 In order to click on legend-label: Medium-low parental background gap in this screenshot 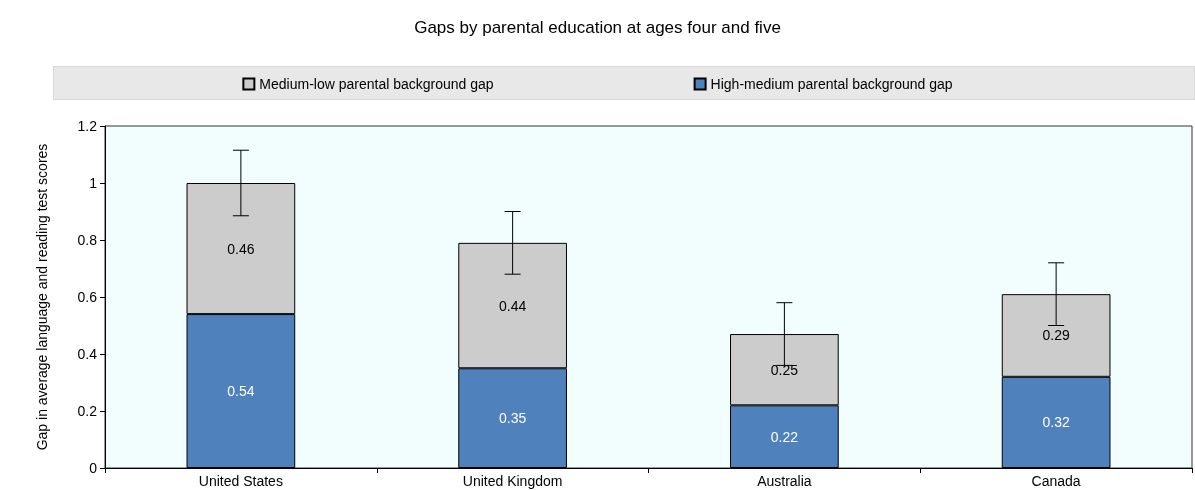, I will do `click(376, 84)`.